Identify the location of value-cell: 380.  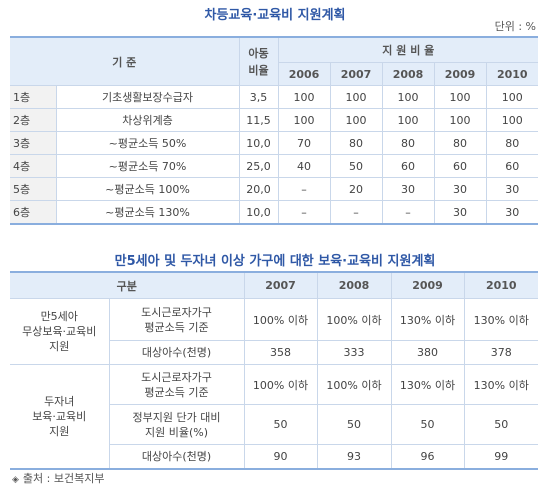
(427, 352).